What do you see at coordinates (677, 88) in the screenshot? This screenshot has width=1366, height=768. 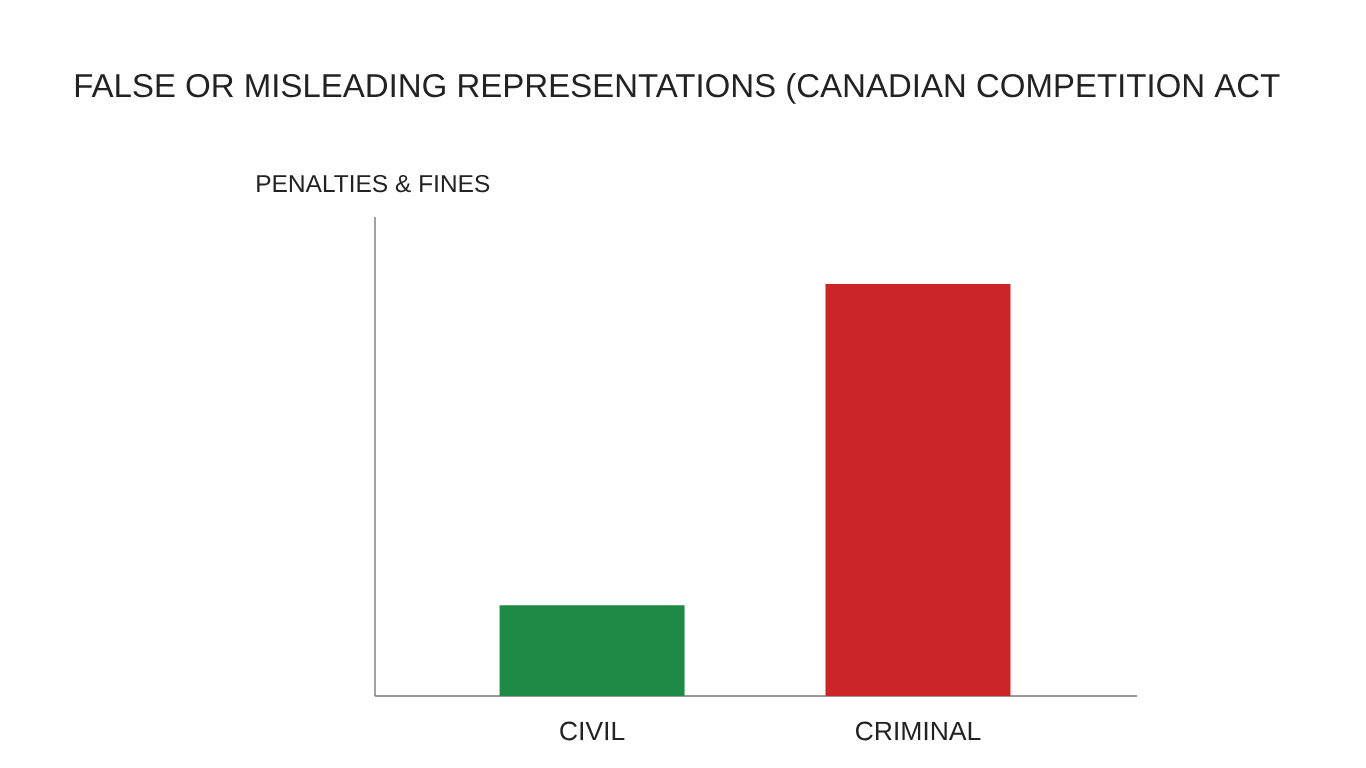 I see `chart-title: FALSE OR MISLEADING REPRESENTATIONS (CANADIAN COMPETITION ACT` at bounding box center [677, 88].